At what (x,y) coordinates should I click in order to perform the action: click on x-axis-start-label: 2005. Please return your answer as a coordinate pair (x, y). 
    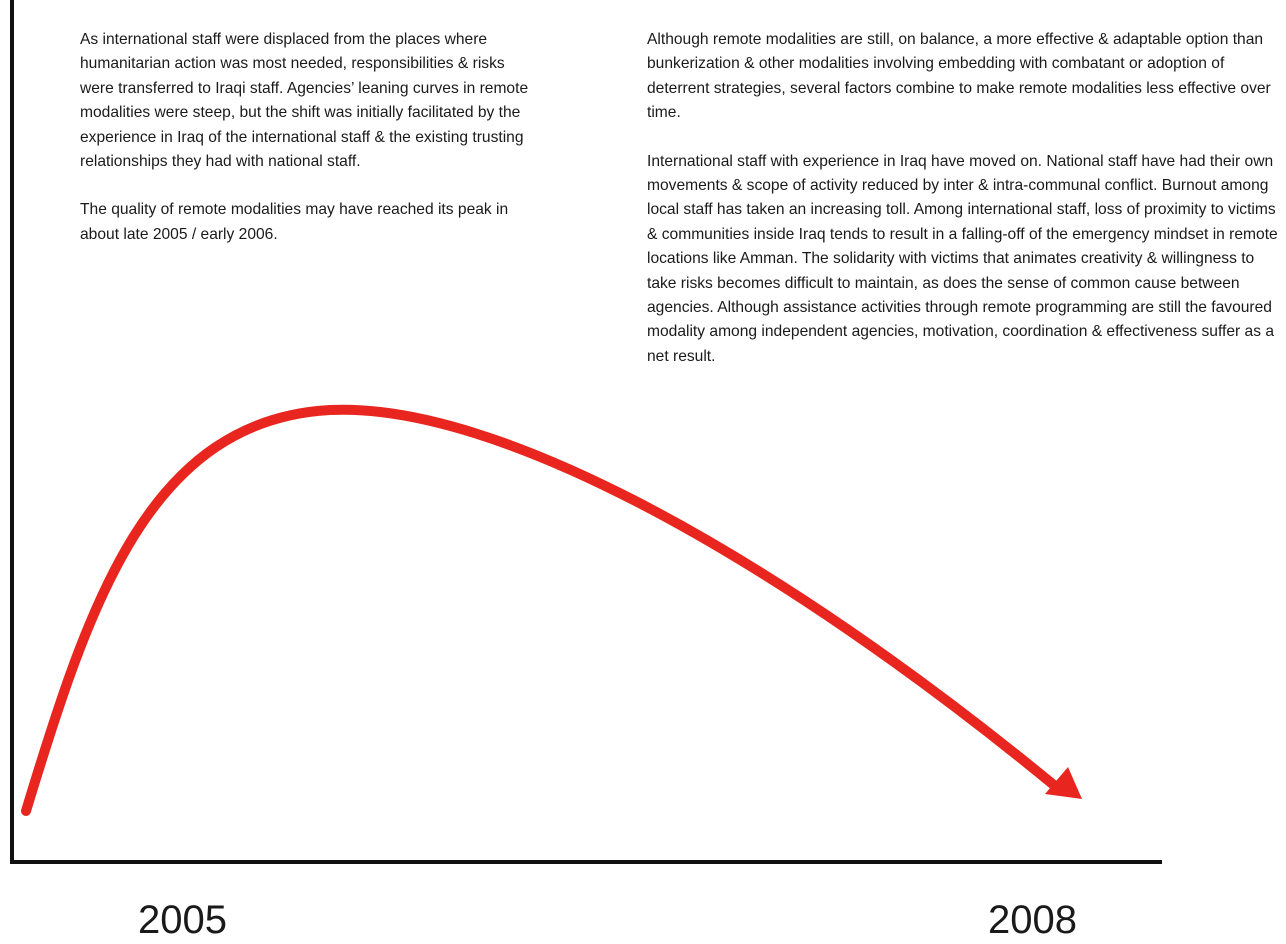
    Looking at the image, I should click on (182, 920).